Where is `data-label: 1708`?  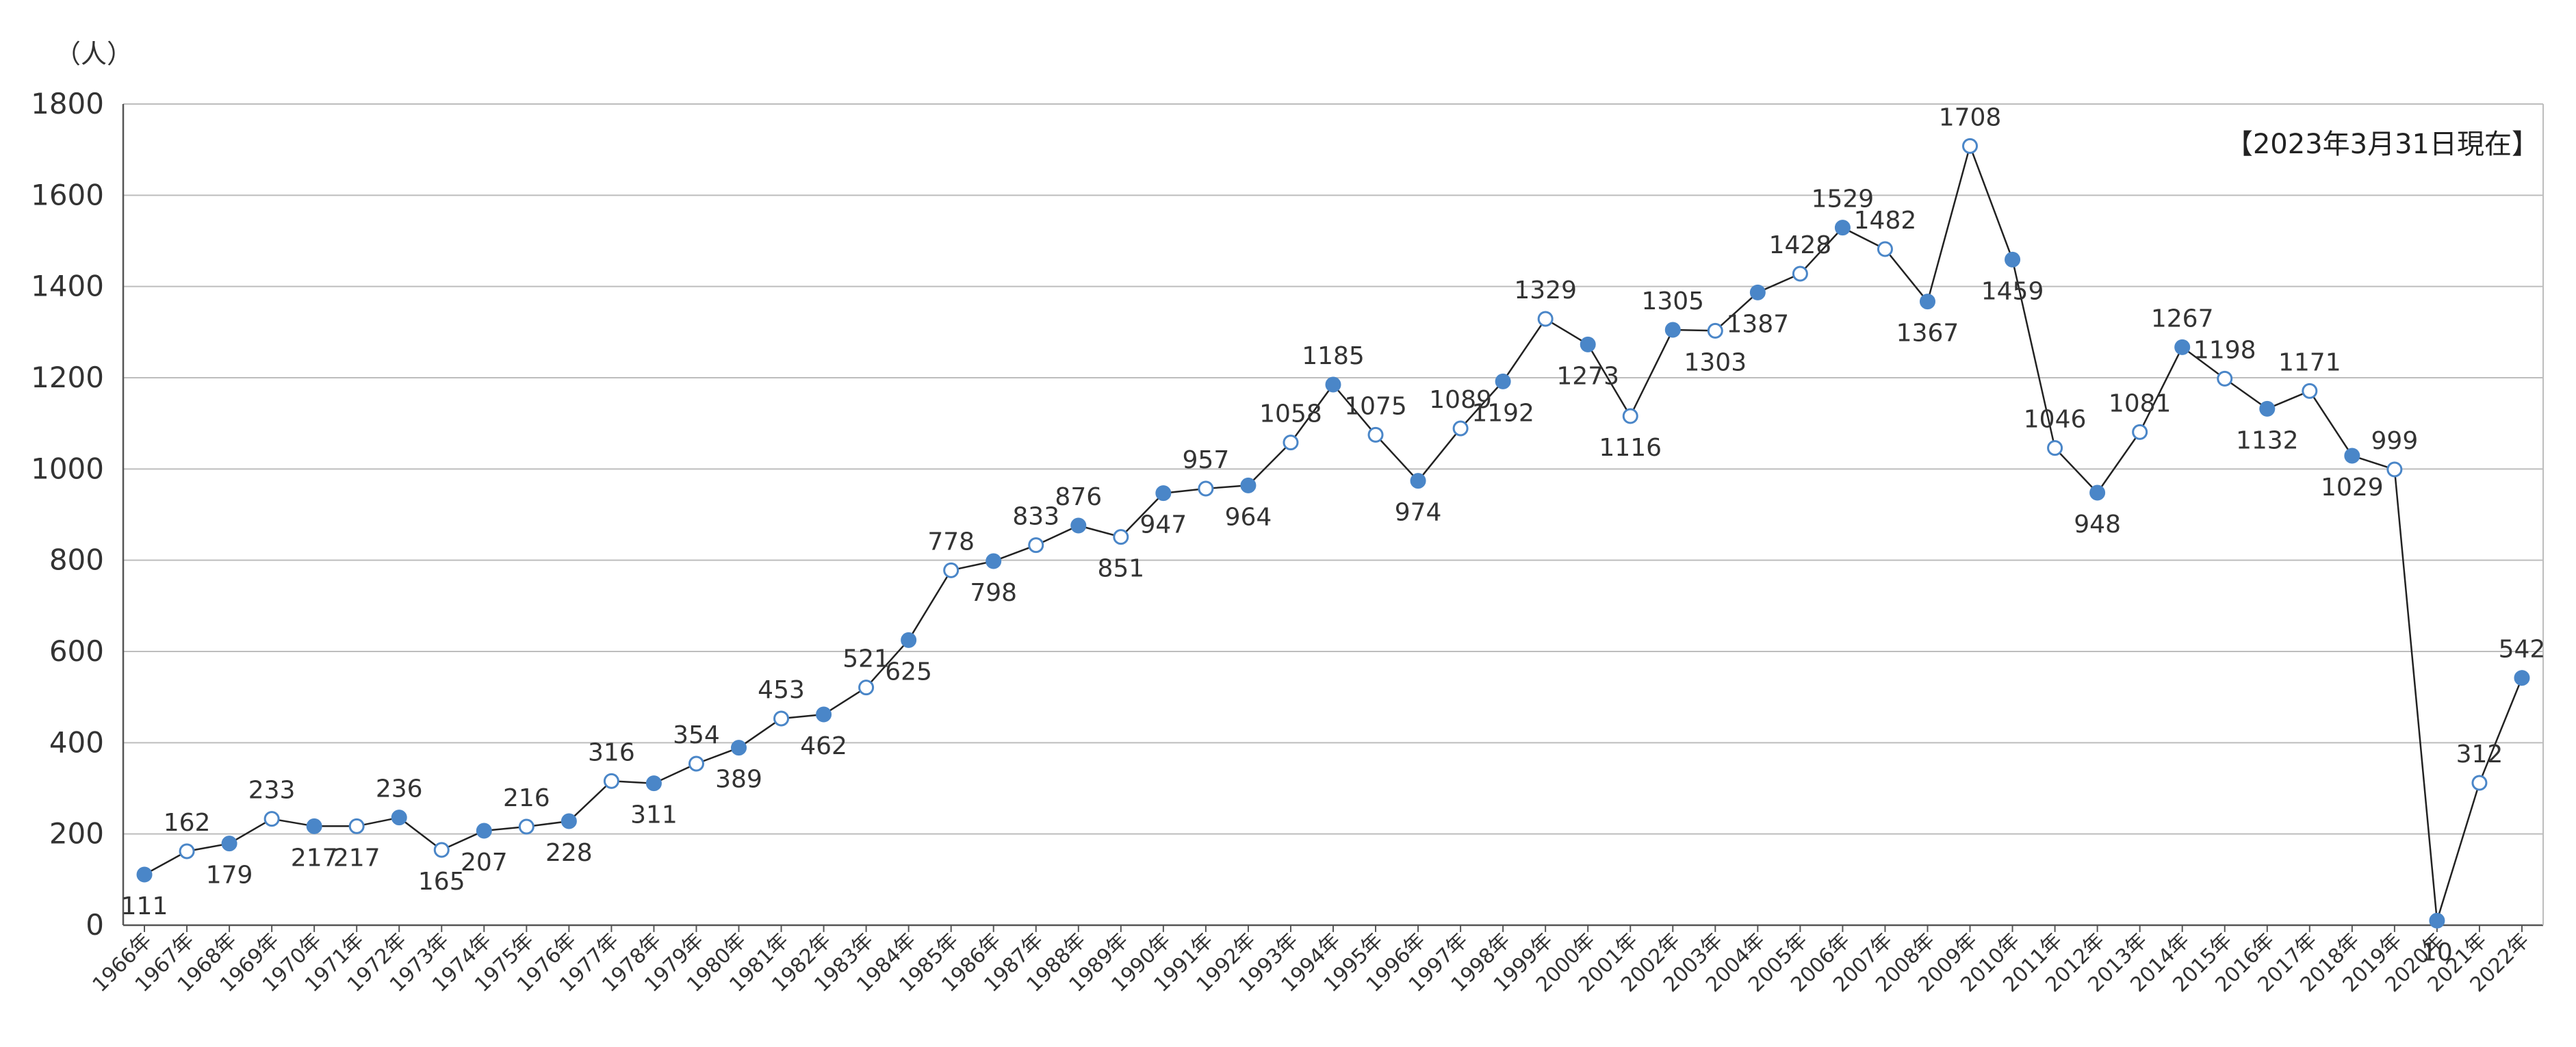
data-label: 1708 is located at coordinates (1970, 117).